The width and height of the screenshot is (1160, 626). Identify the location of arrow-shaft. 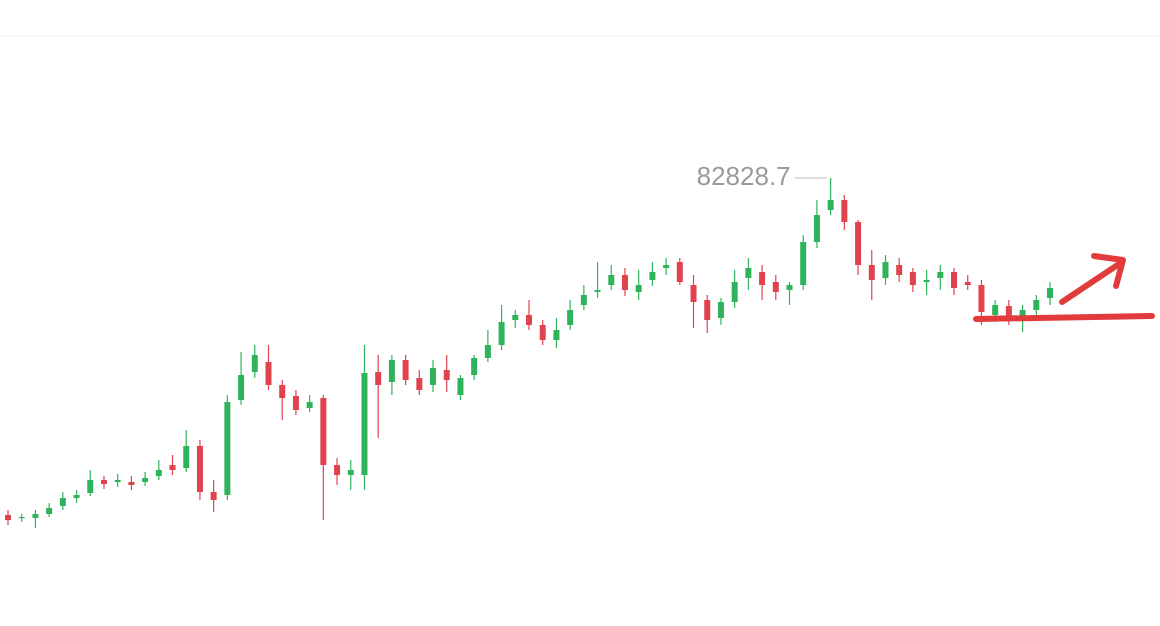
(1092, 282).